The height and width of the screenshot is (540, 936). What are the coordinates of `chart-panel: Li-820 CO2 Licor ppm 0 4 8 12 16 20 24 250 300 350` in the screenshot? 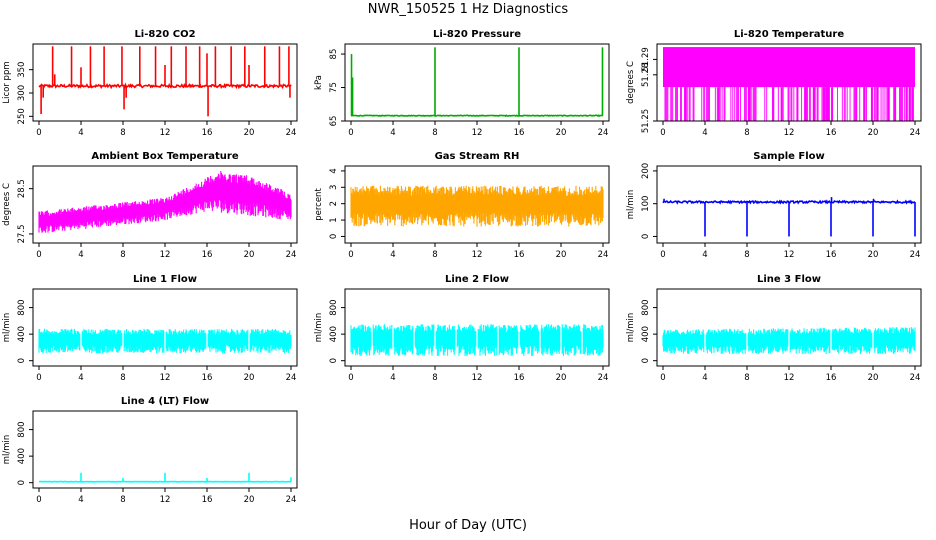 It's located at (150, 83).